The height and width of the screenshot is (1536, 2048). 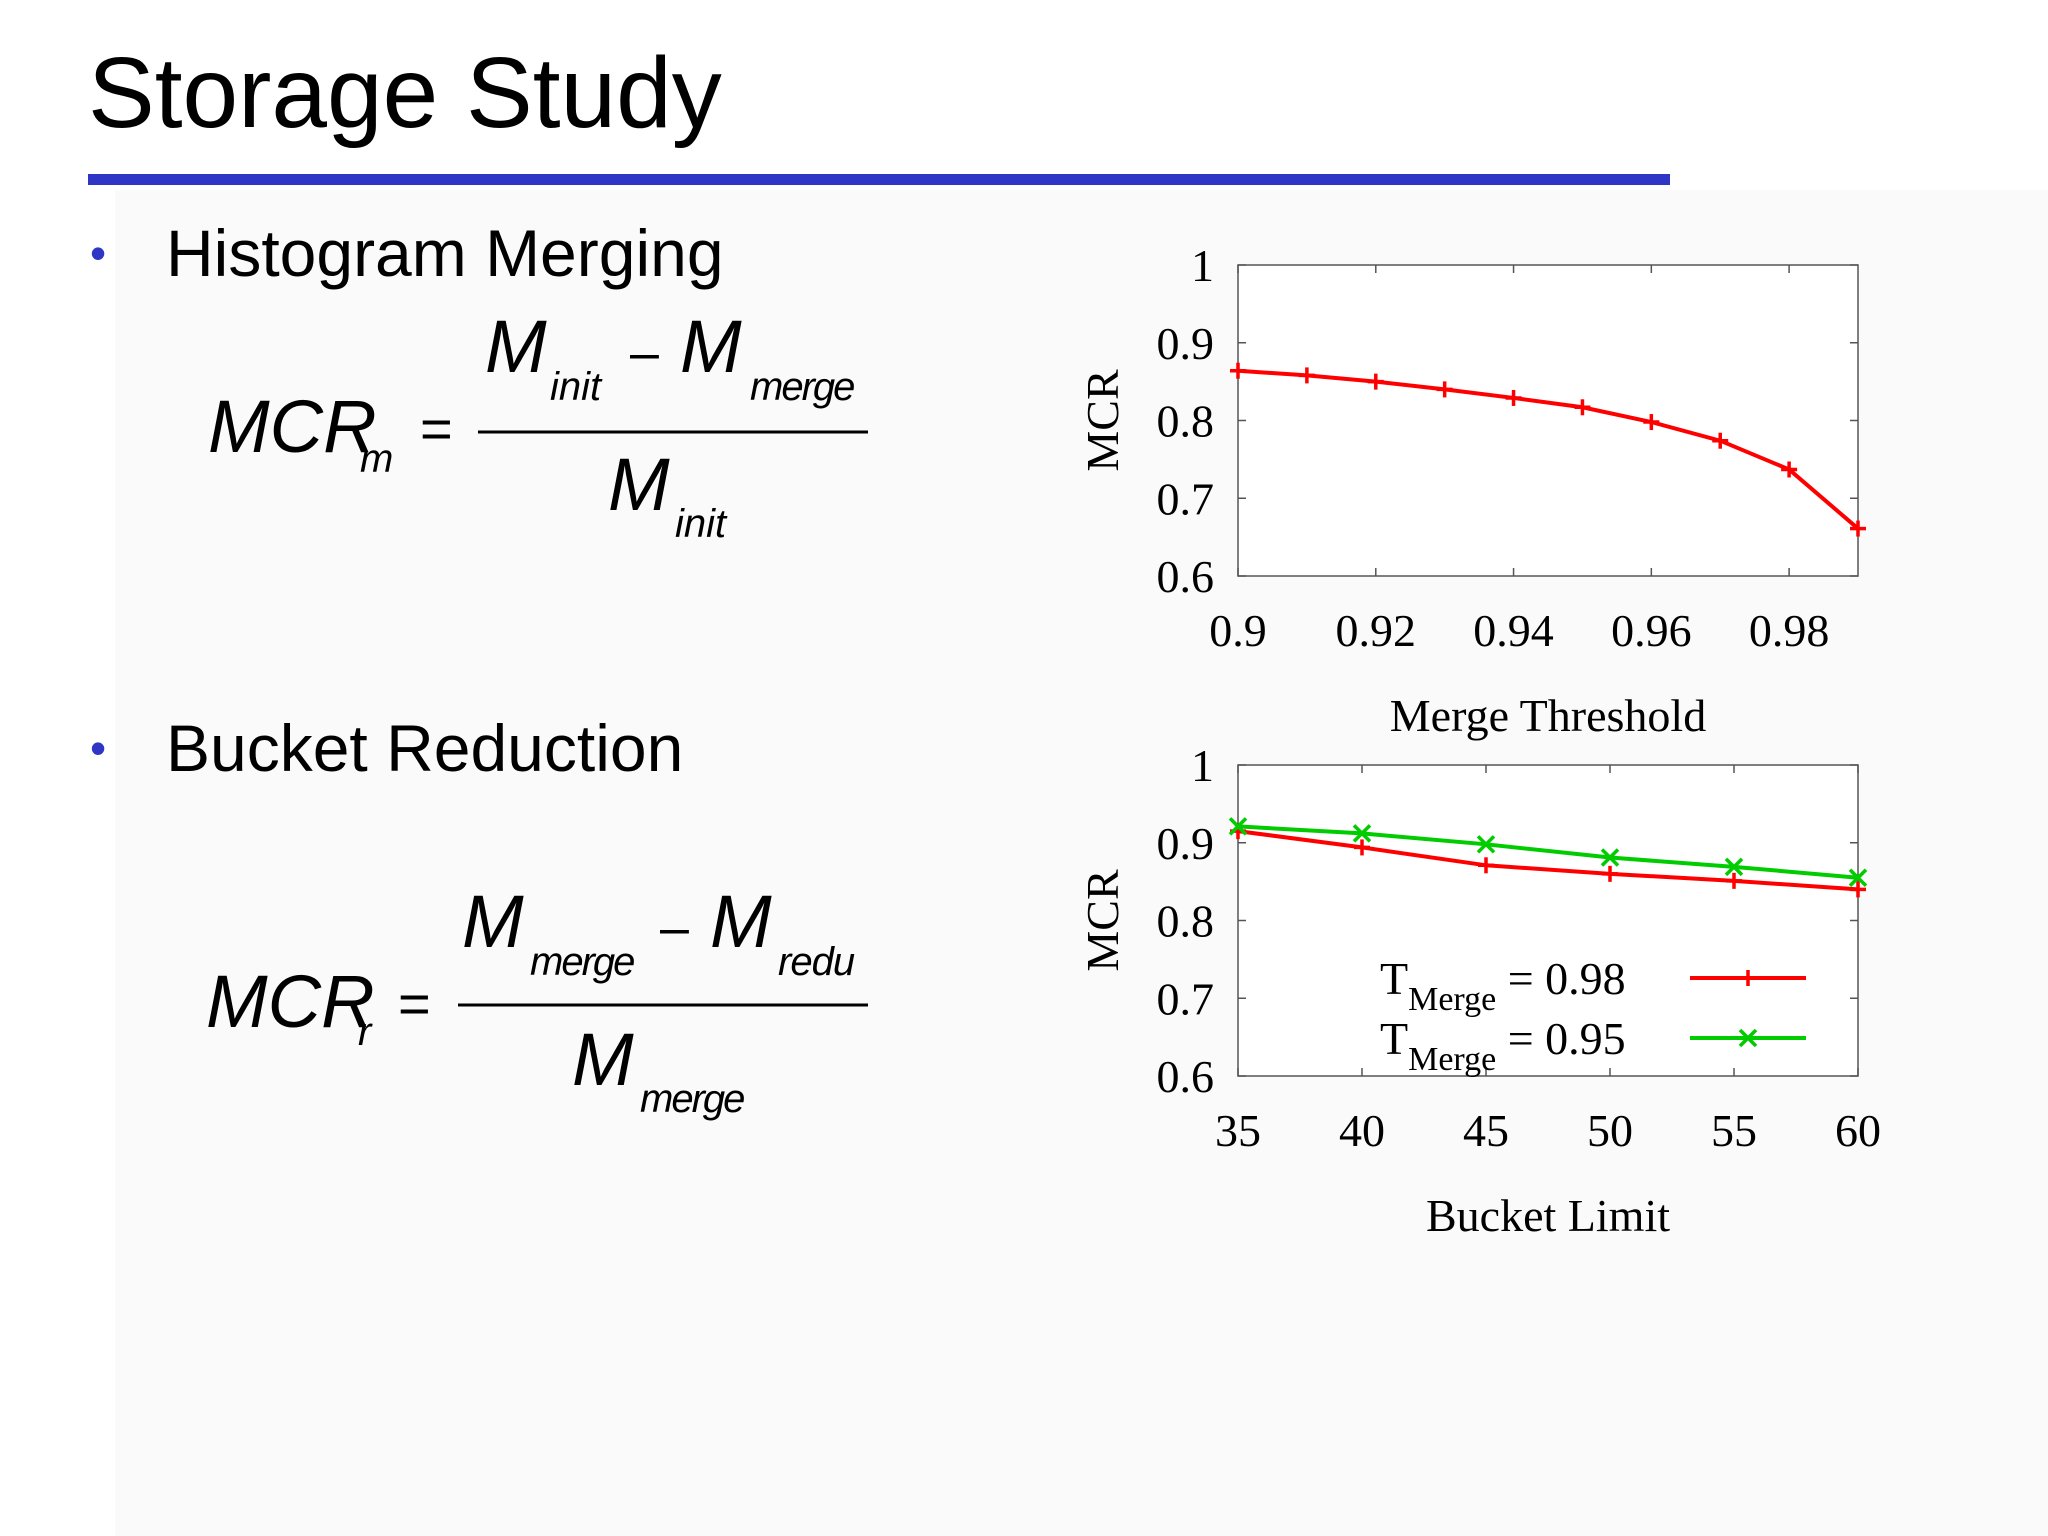 What do you see at coordinates (1362, 1130) in the screenshot?
I see `x-tick-label: 40` at bounding box center [1362, 1130].